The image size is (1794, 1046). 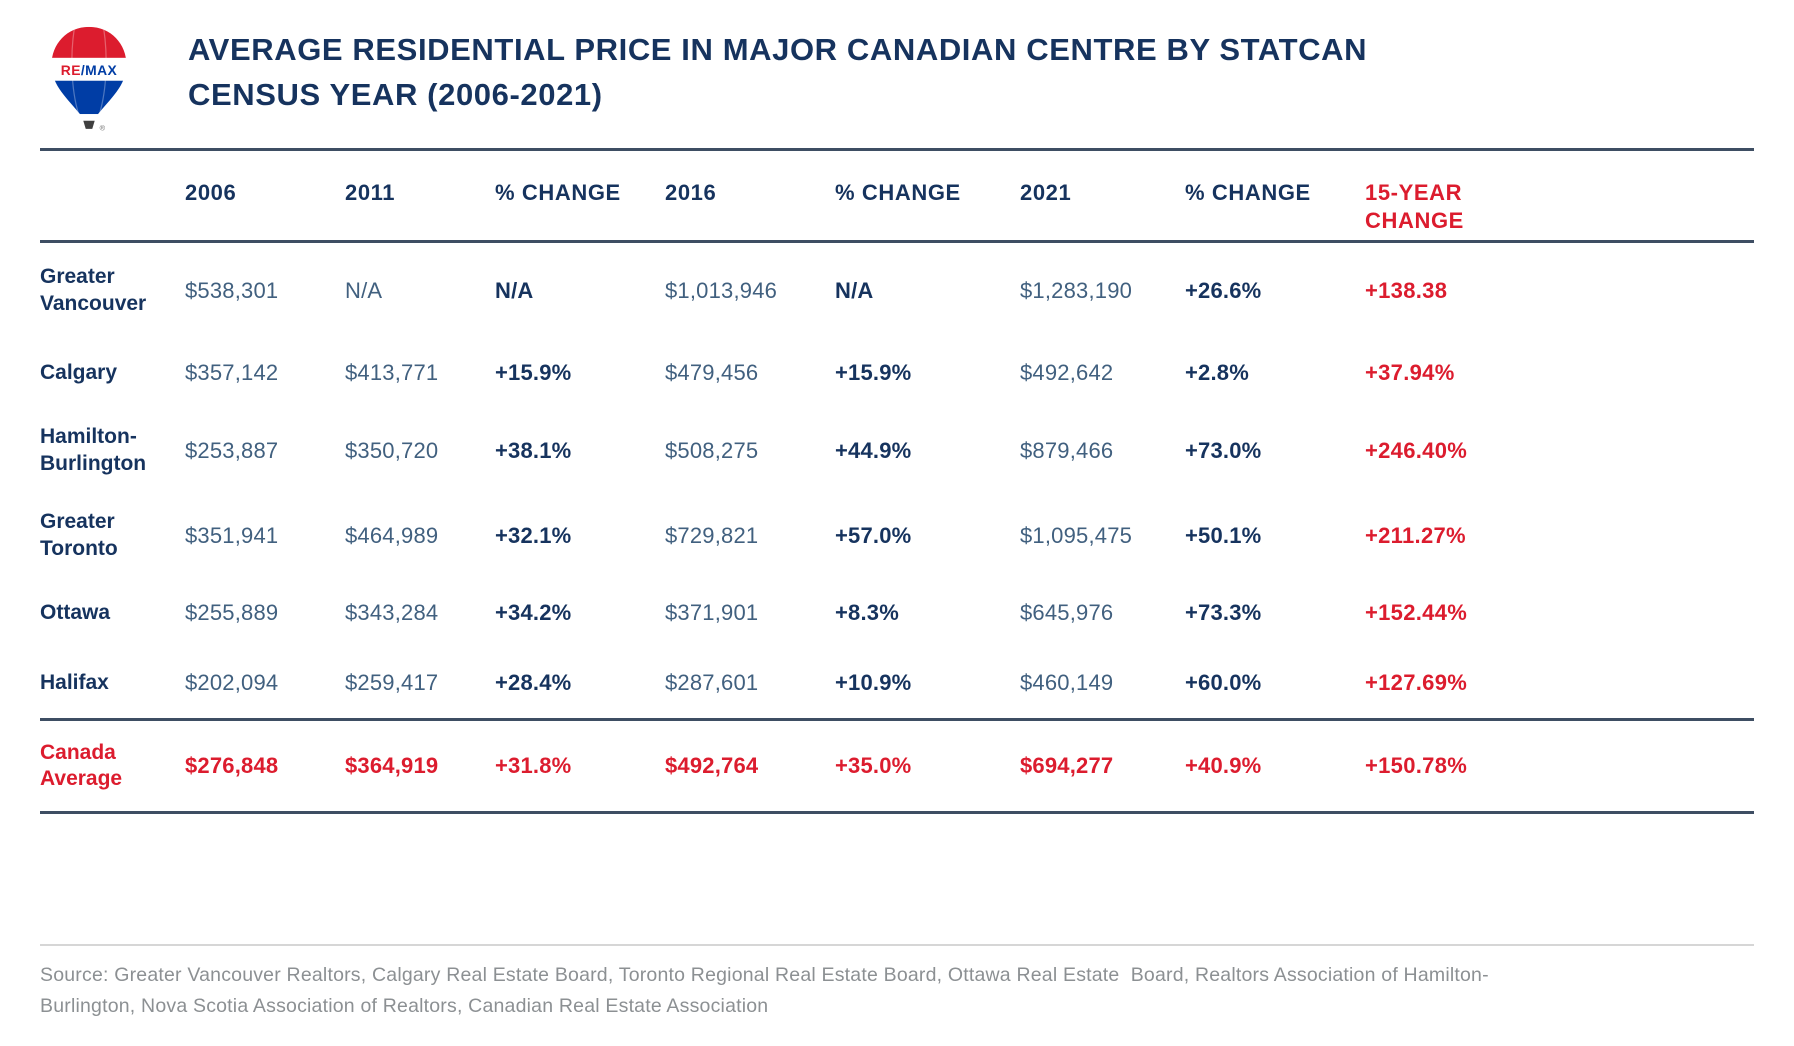 What do you see at coordinates (392, 682) in the screenshot?
I see `price-2011: $259,417` at bounding box center [392, 682].